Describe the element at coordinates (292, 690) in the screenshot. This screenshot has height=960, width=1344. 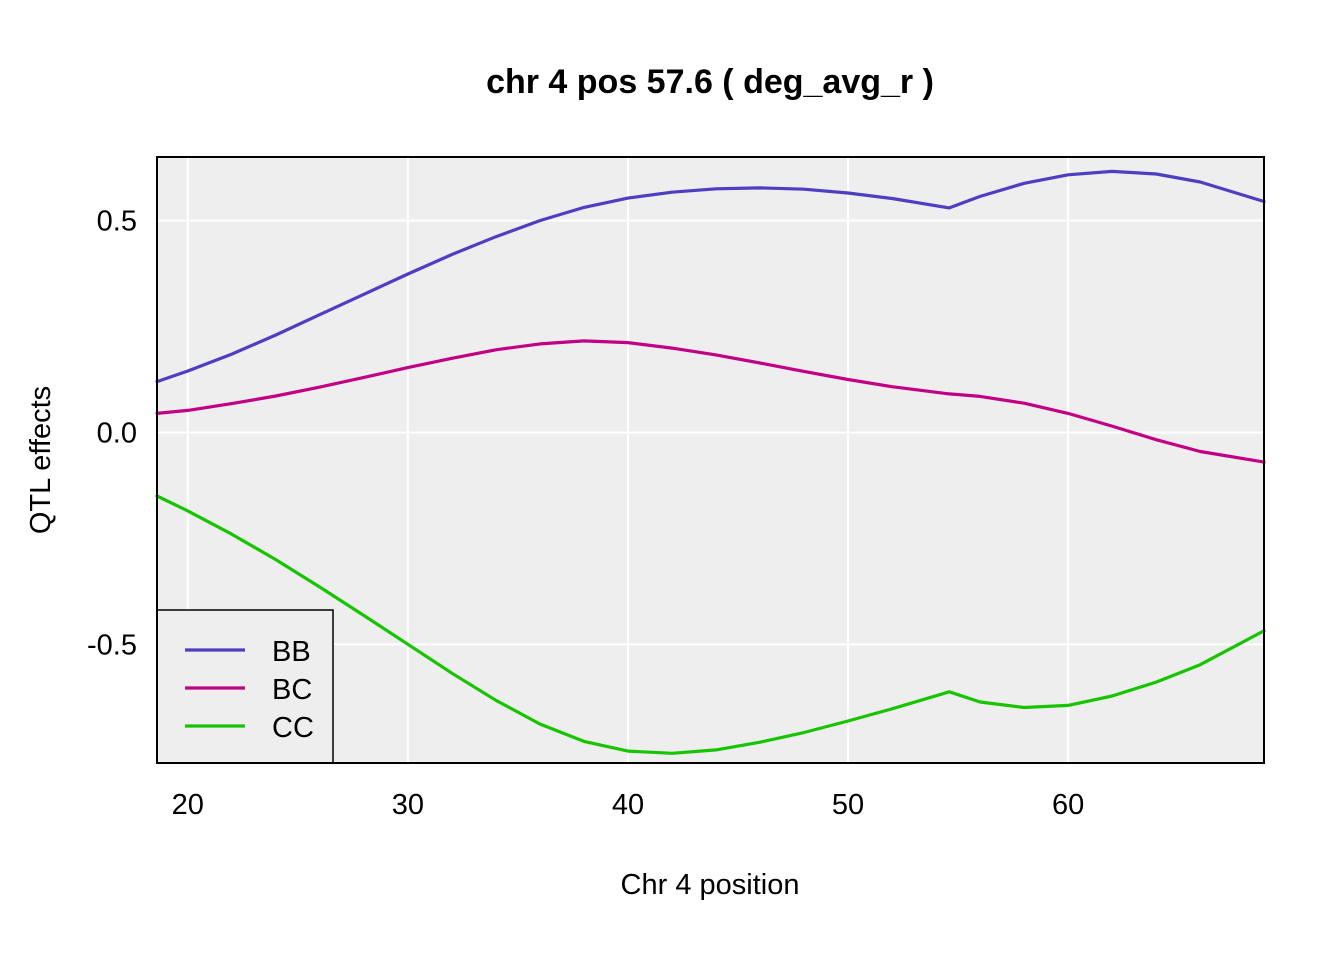
I see `legend-label-bc: BC` at that location.